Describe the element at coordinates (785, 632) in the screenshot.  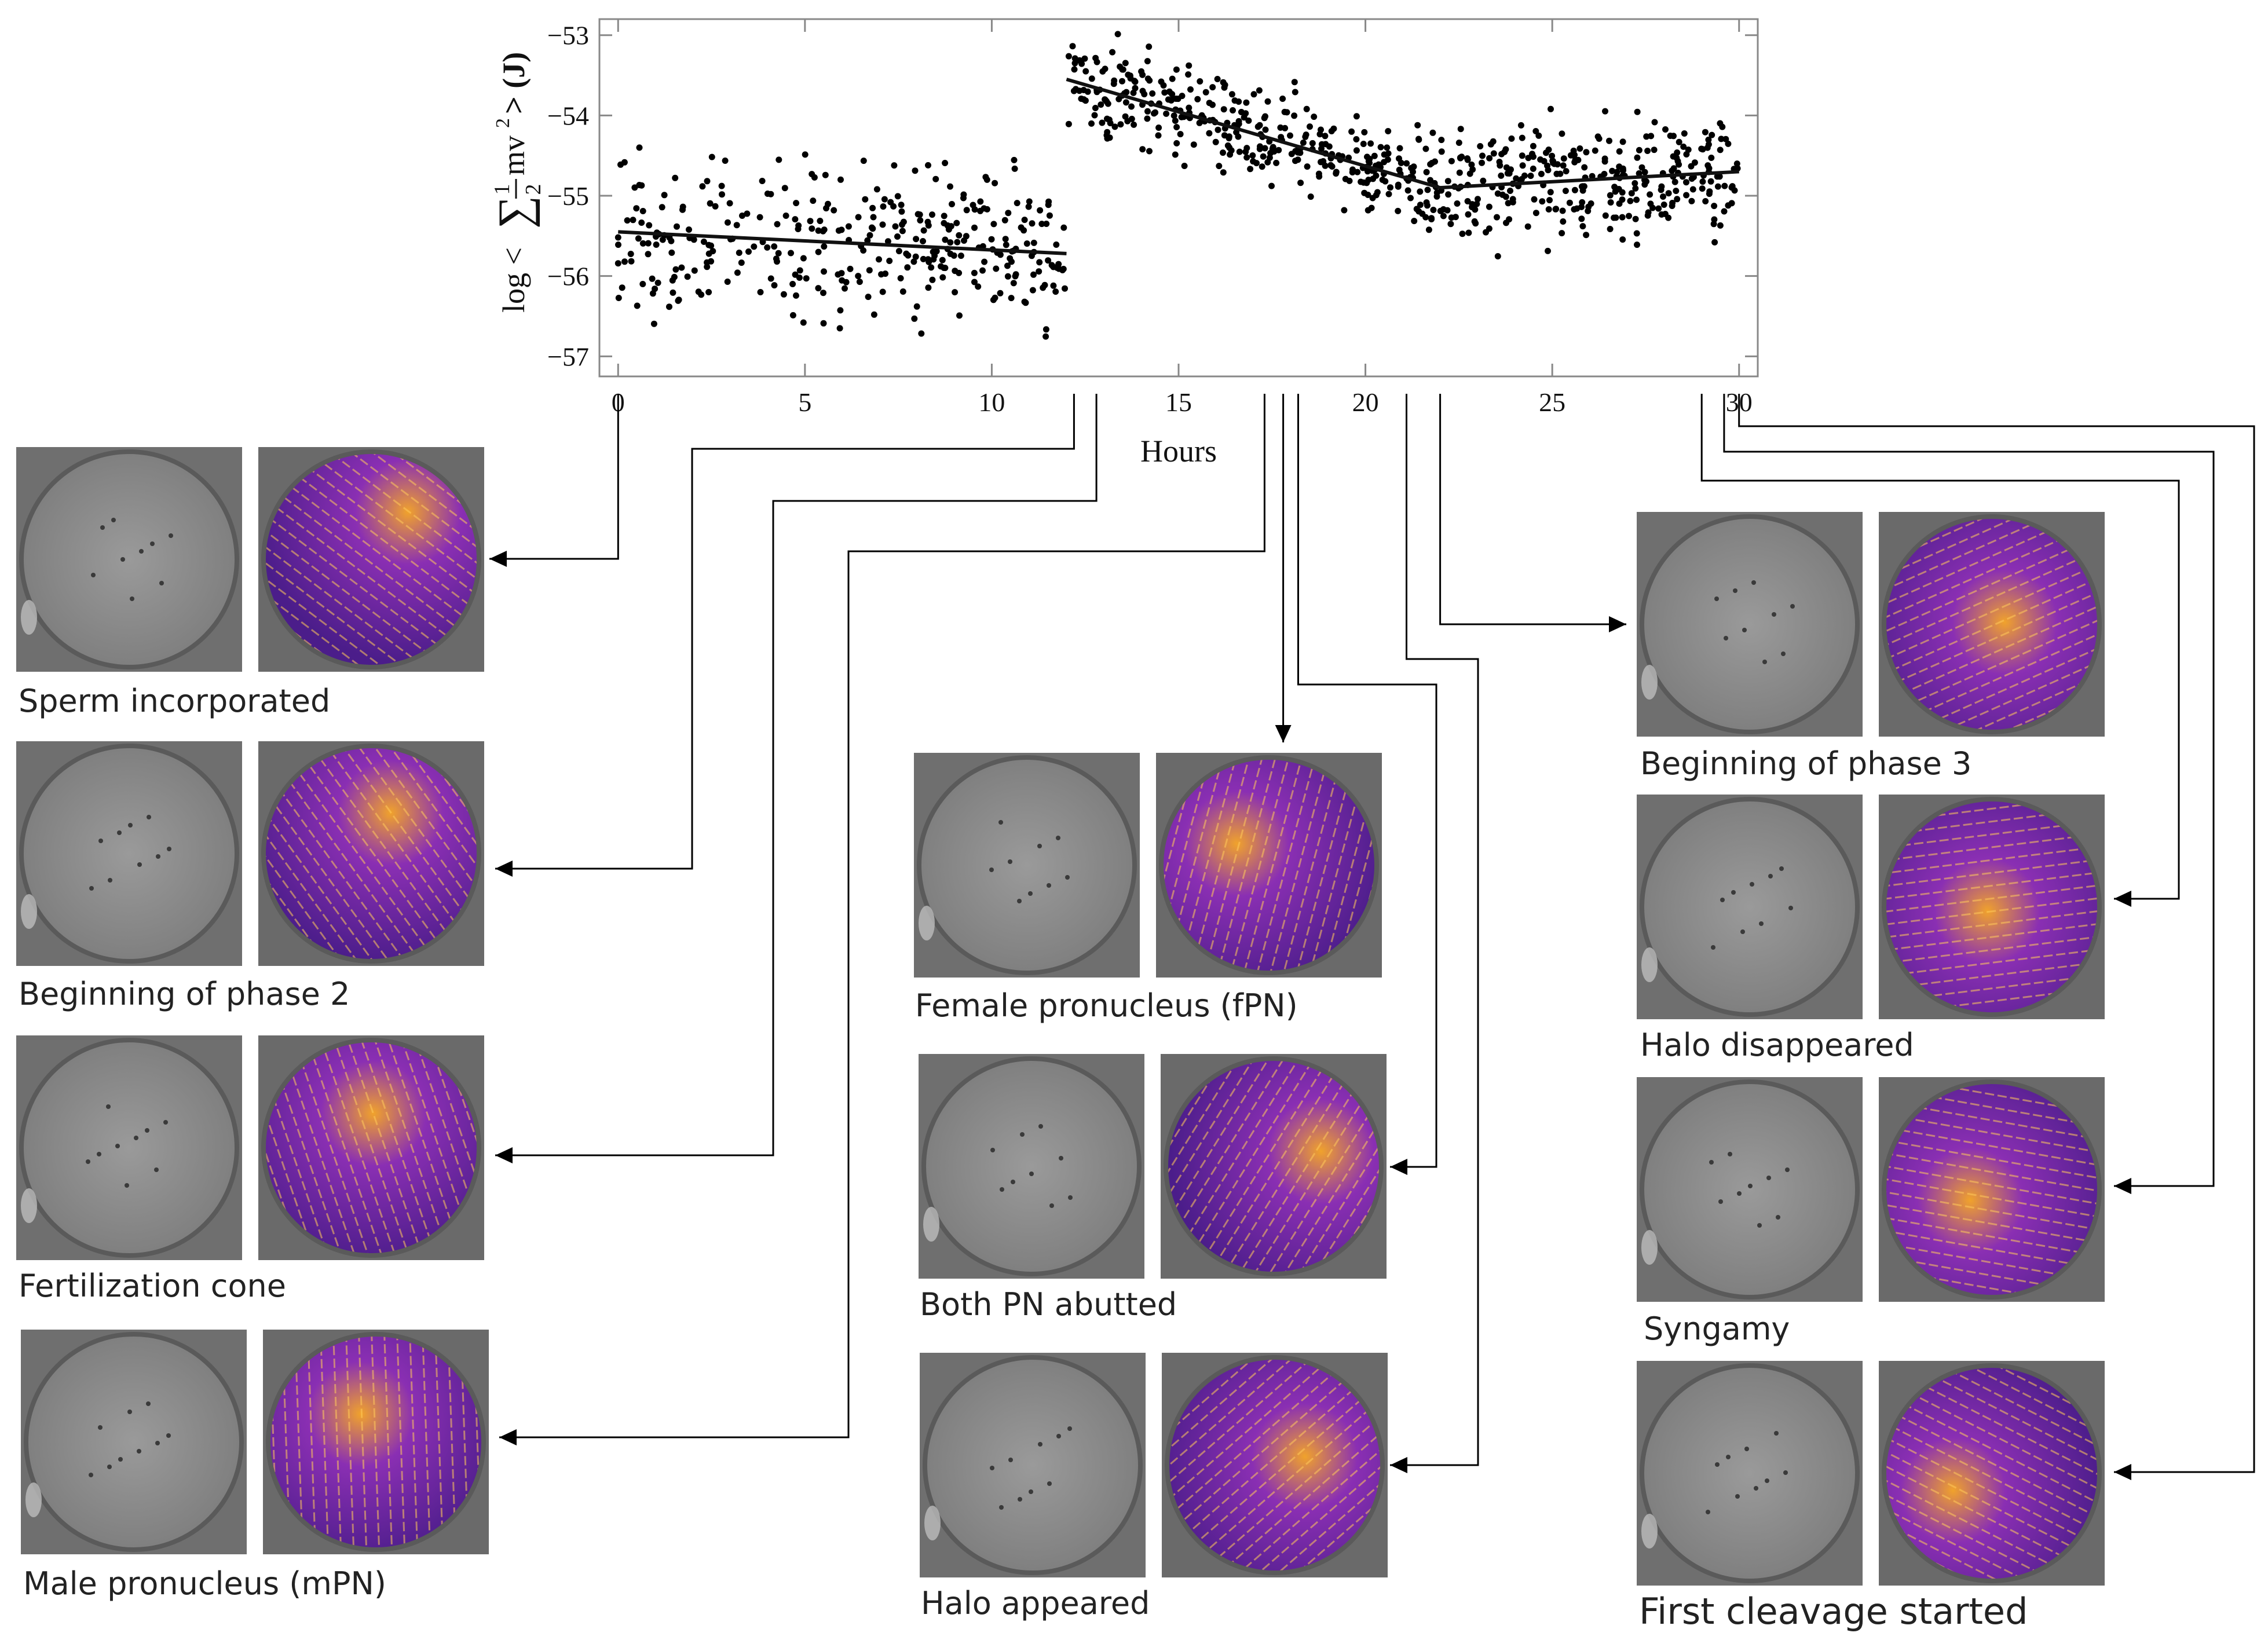
I see `callout-line` at that location.